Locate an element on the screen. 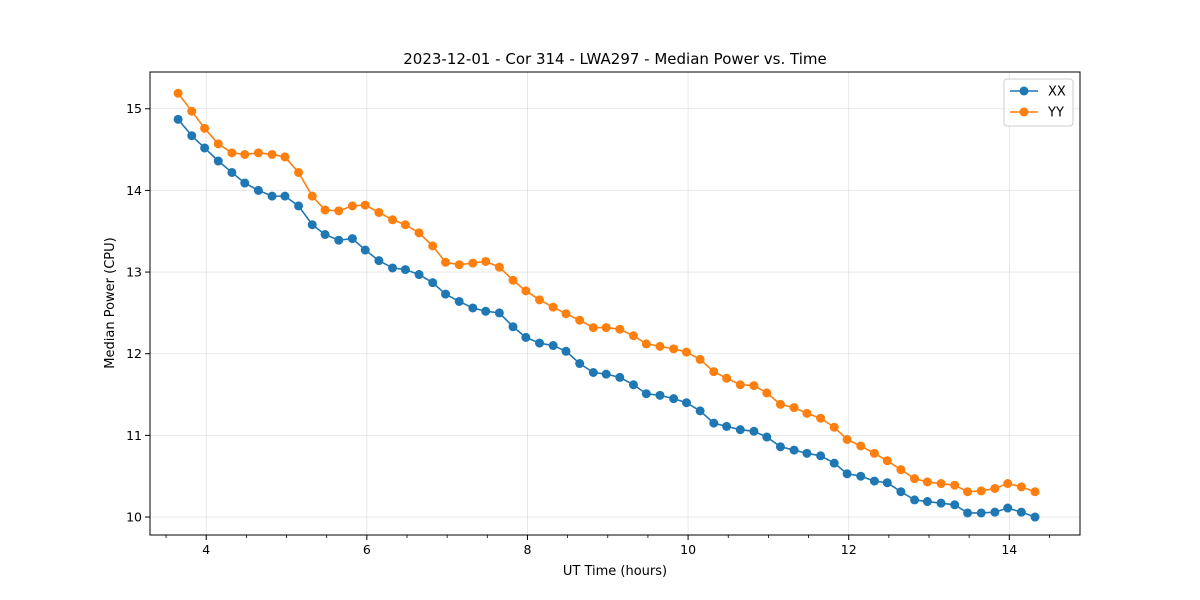 This screenshot has width=1200, height=600. legend-marker is located at coordinates (1024, 91).